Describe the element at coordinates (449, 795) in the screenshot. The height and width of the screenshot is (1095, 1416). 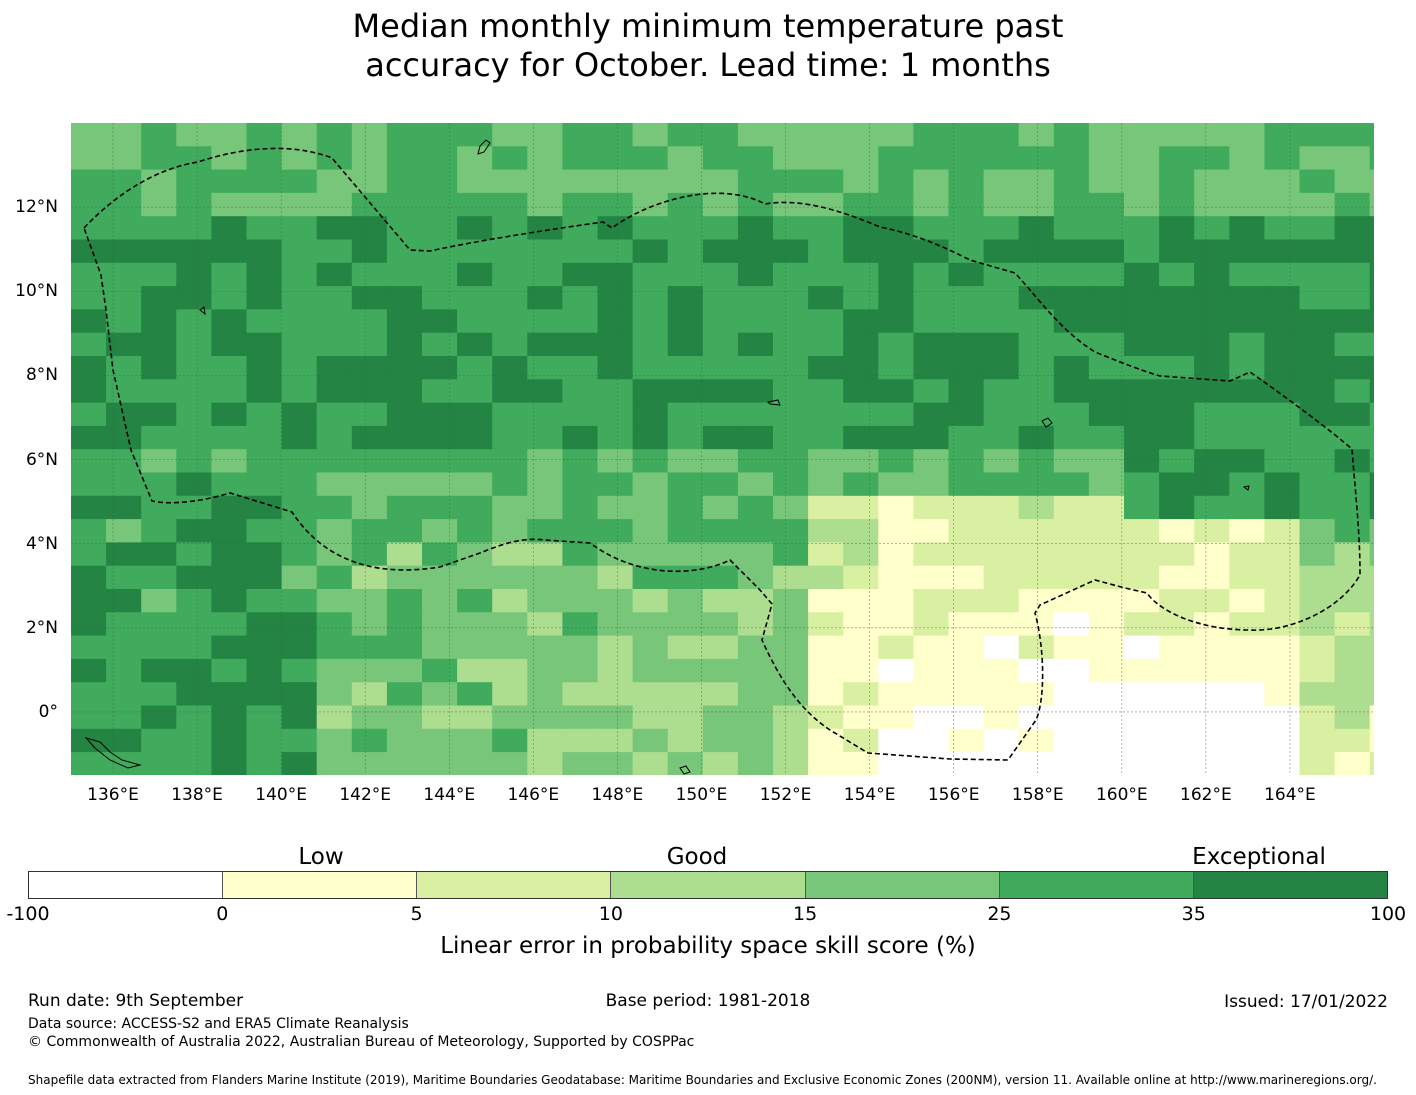
I see `longitude-tick-label: 144°E` at that location.